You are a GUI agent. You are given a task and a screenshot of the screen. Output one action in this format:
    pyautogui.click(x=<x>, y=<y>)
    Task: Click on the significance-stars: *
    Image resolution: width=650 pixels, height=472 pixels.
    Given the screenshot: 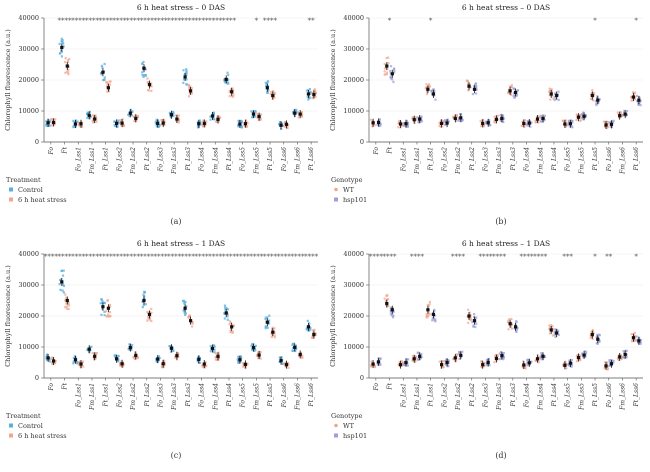 What is the action you would take?
    pyautogui.click(x=390, y=21)
    